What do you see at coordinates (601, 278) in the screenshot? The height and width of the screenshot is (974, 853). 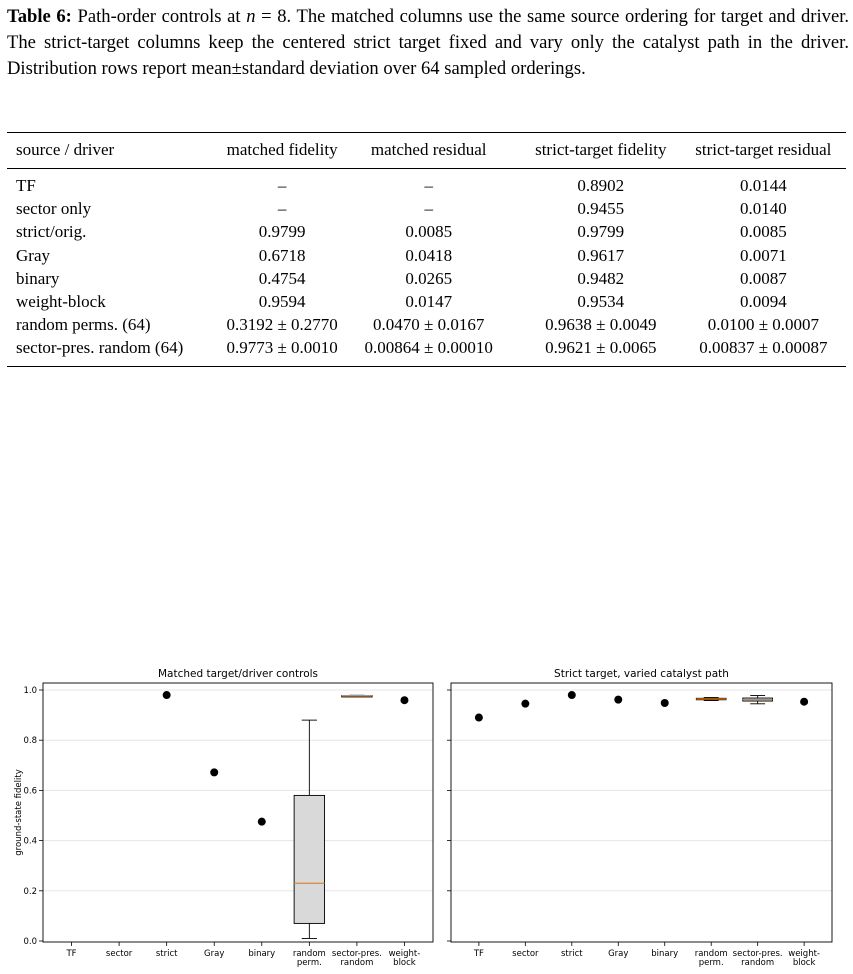 I see `value-cell: 0.9482` at bounding box center [601, 278].